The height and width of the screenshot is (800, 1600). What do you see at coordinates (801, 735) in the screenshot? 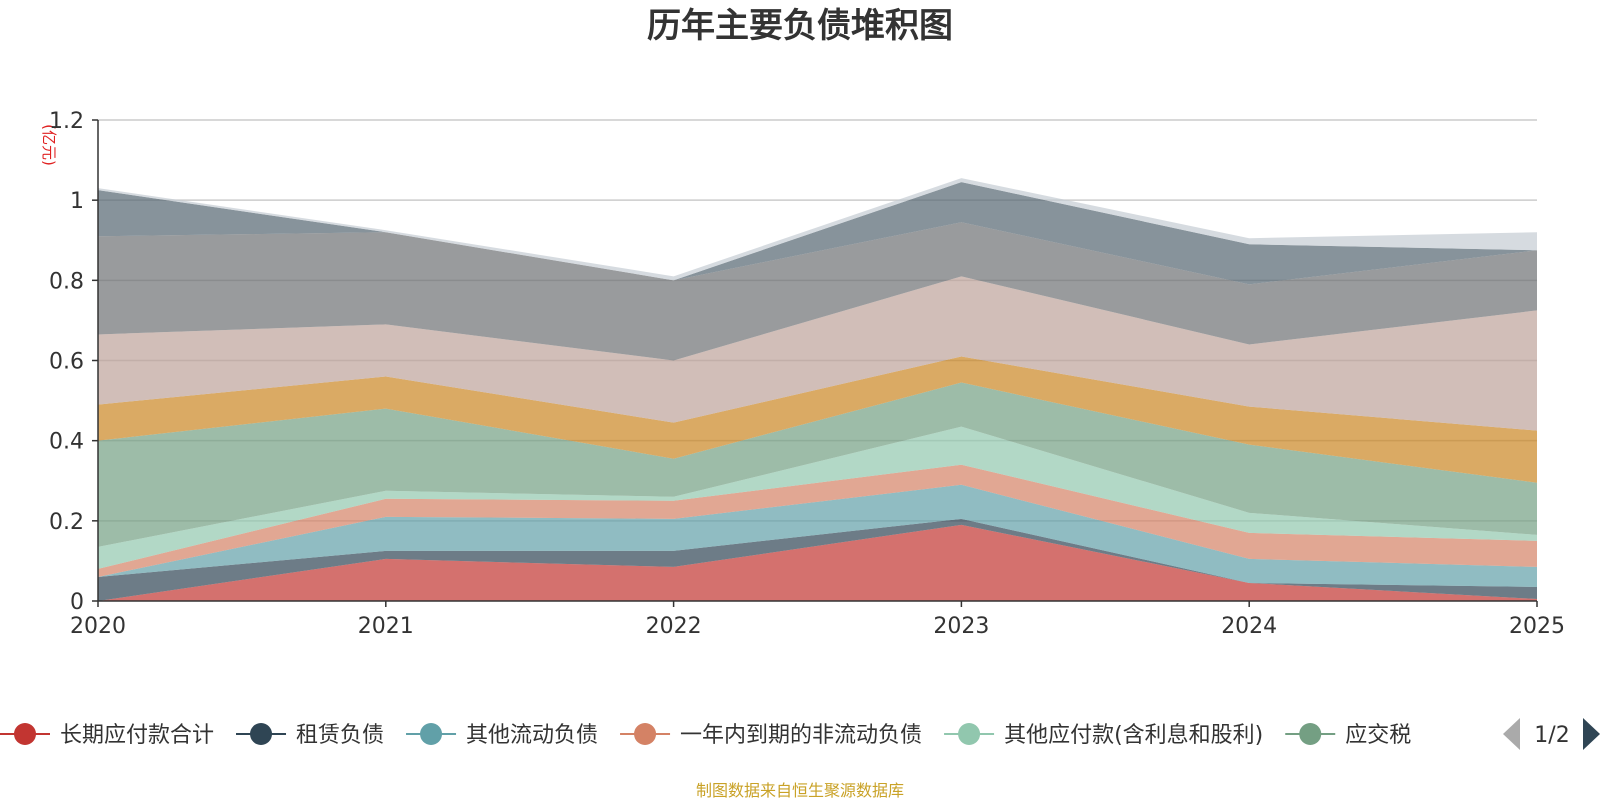
I see `legend-item-label: 一年内到期的非流动负债` at bounding box center [801, 735].